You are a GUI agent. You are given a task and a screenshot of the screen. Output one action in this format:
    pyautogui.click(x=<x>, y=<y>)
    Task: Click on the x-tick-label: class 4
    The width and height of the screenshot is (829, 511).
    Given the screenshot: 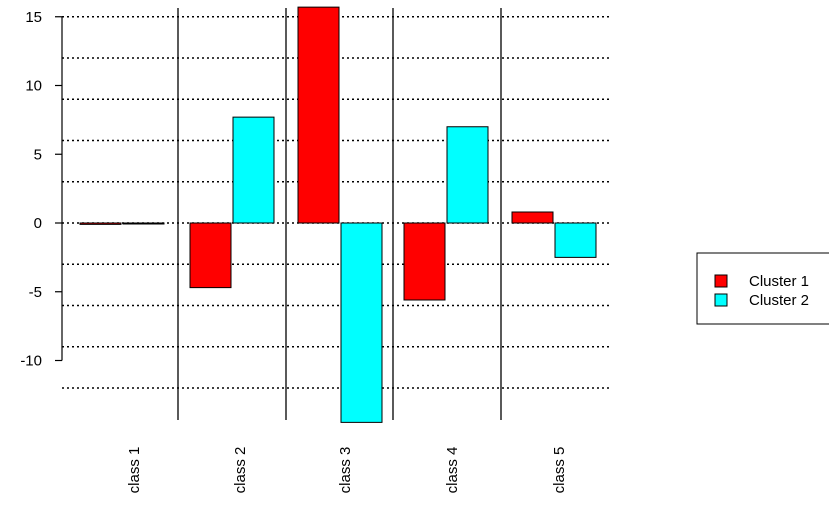 What is the action you would take?
    pyautogui.click(x=452, y=470)
    